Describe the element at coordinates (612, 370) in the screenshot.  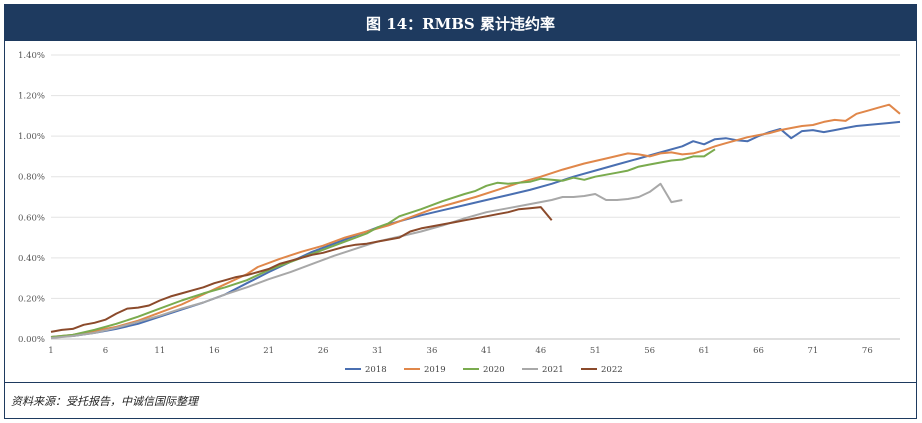
I see `legend-label-2022: 2022` at that location.